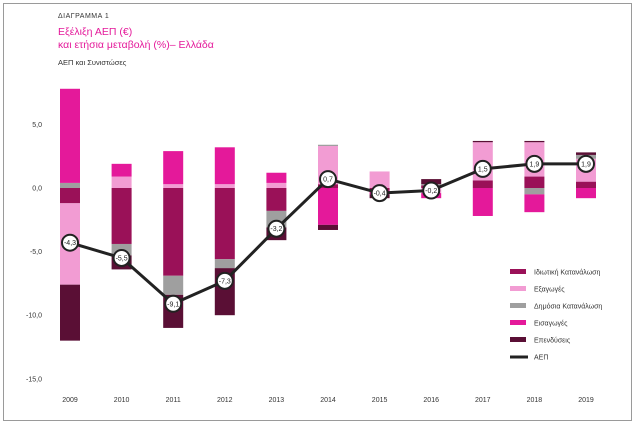 The image size is (637, 426). Describe the element at coordinates (567, 273) in the screenshot. I see `legend-label: Ιδιωτική Κατανάλωση` at that location.